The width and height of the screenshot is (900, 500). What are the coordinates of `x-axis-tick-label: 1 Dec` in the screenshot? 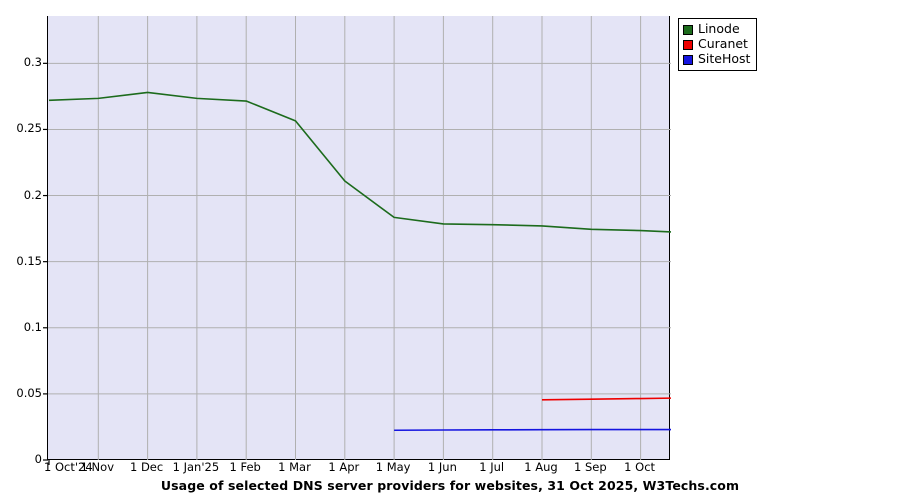 It's located at (146, 467).